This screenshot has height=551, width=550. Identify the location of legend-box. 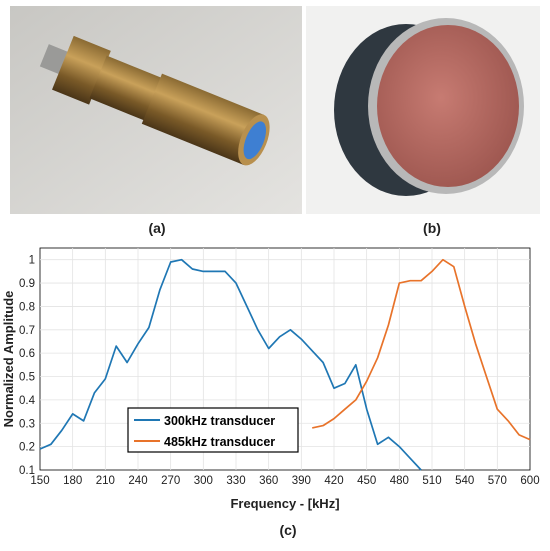
(213, 430).